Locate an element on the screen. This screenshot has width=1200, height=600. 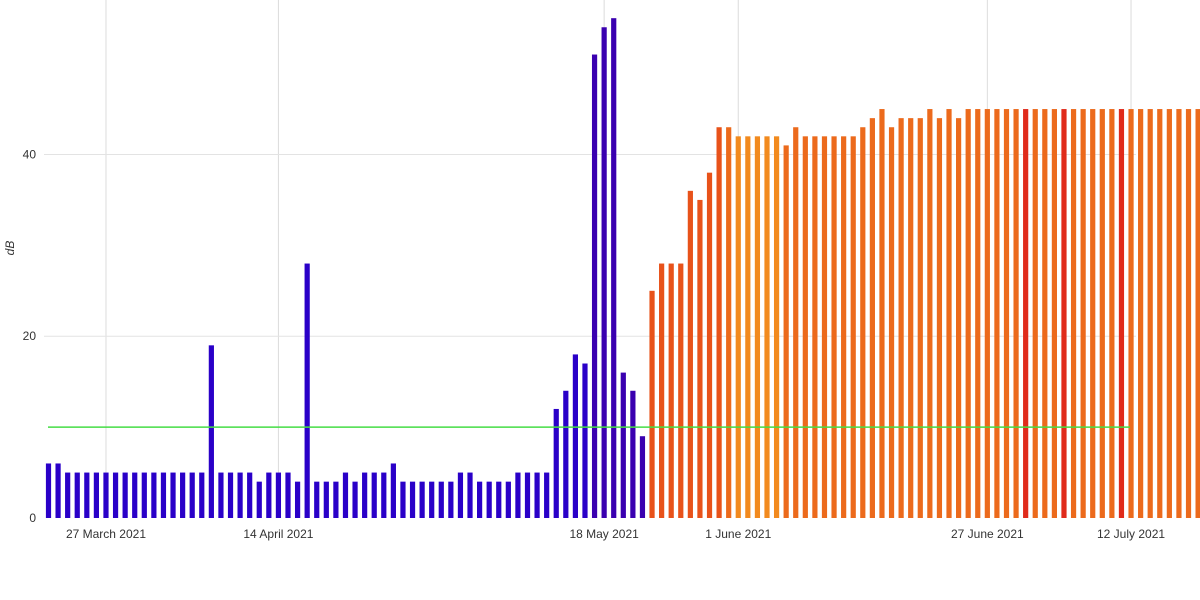
x-tick-label: 14 April 2021 is located at coordinates (278, 534).